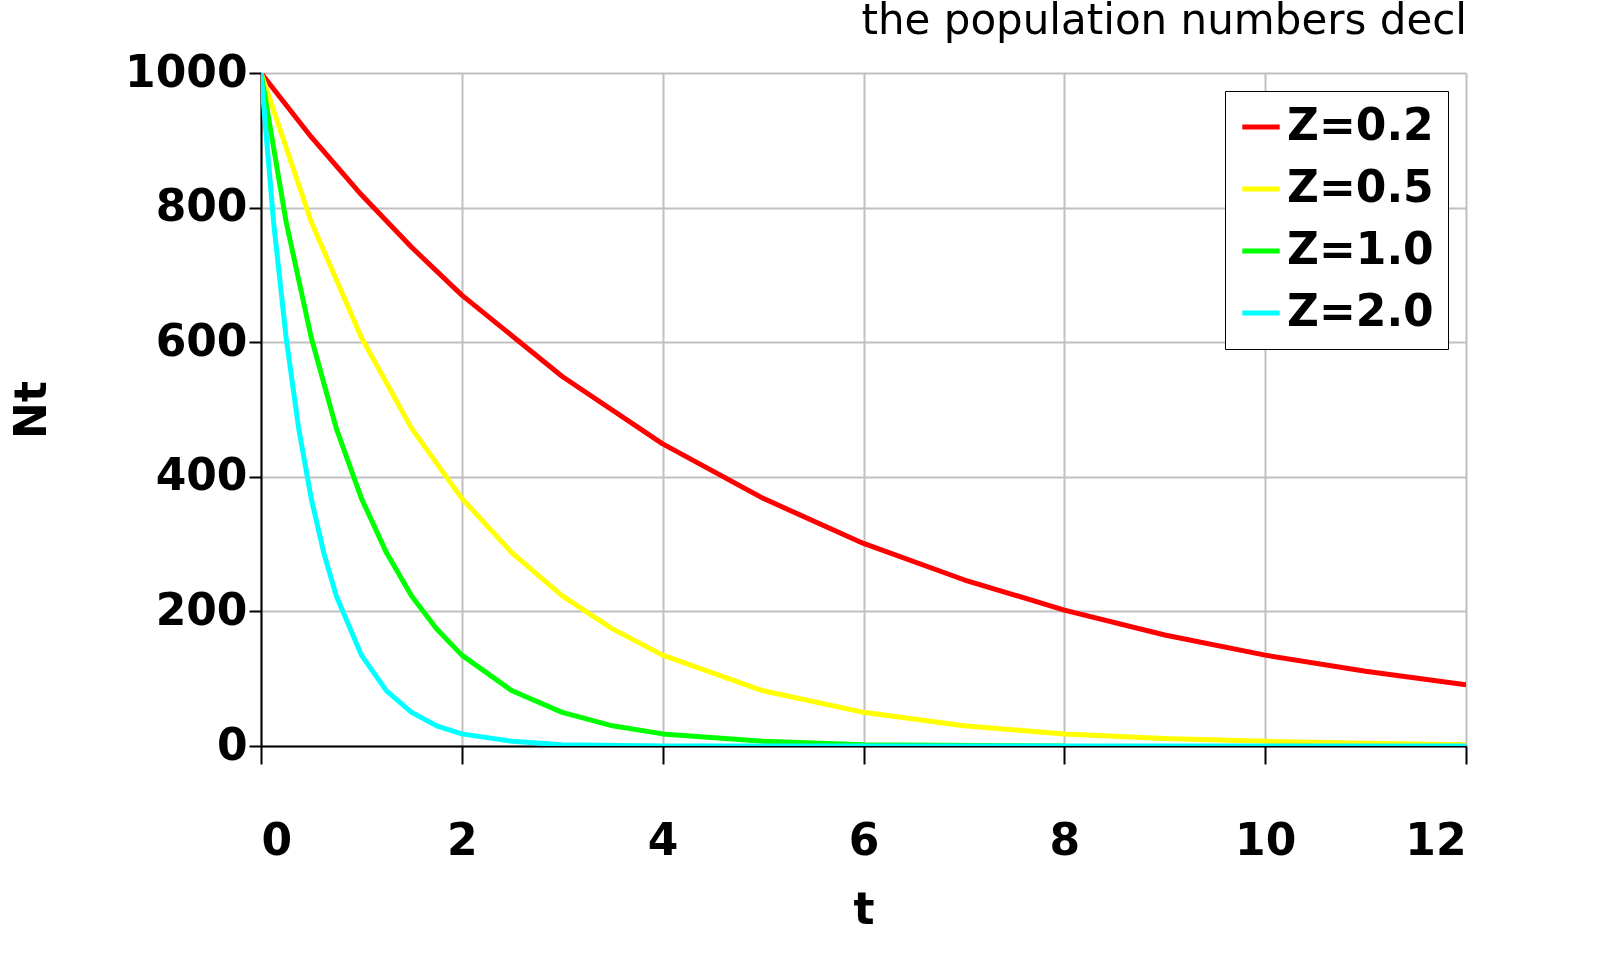  What do you see at coordinates (186, 71) in the screenshot?
I see `y-tick-label: 1000` at bounding box center [186, 71].